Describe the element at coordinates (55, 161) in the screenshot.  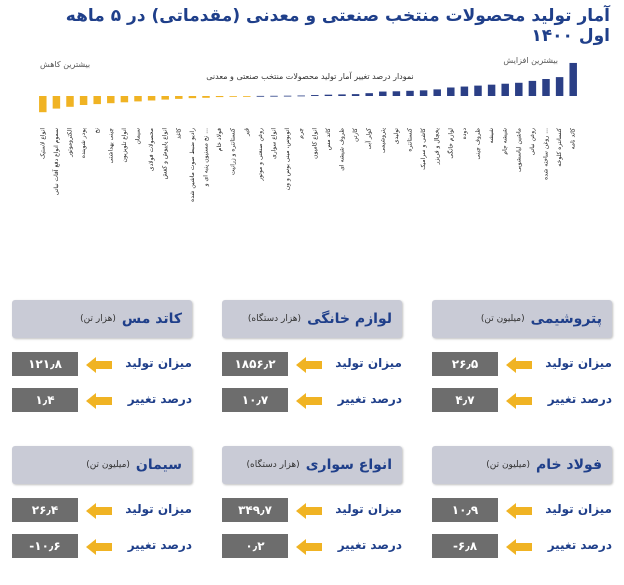
I see `category-tick-label: سموم انواع دفع آفات نباتی` at that location.